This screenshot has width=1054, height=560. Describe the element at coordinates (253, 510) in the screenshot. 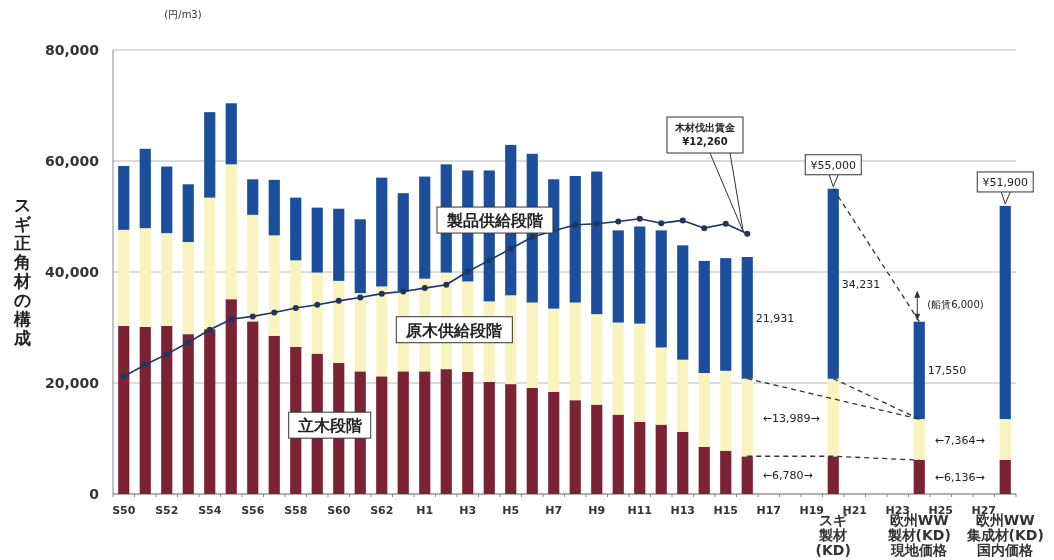

I see `xtick: S56` at that location.